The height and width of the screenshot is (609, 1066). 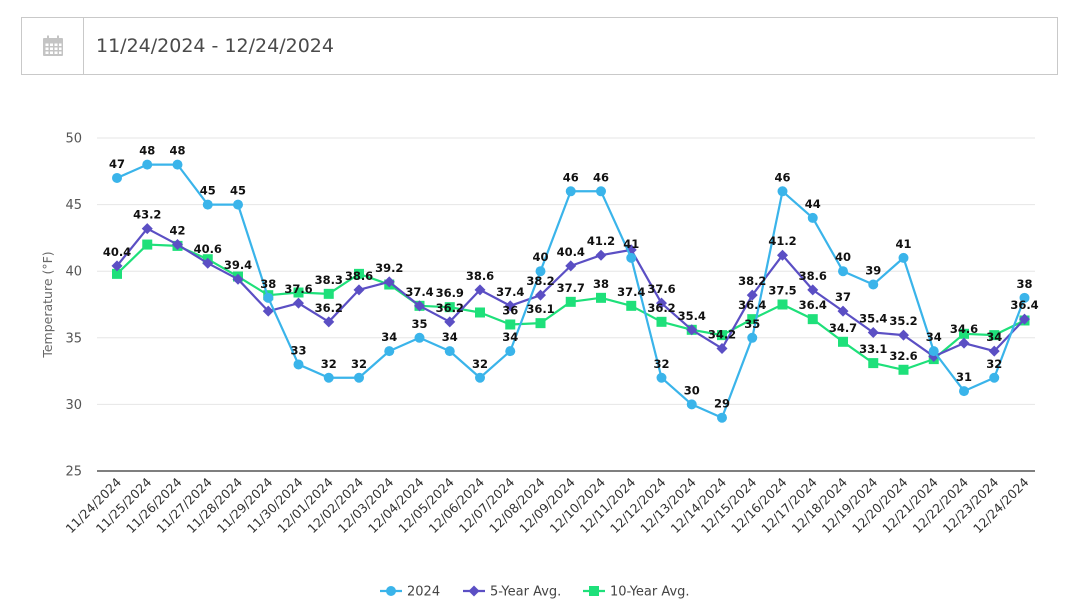 What do you see at coordinates (53, 46) in the screenshot?
I see `calendar-icon` at bounding box center [53, 46].